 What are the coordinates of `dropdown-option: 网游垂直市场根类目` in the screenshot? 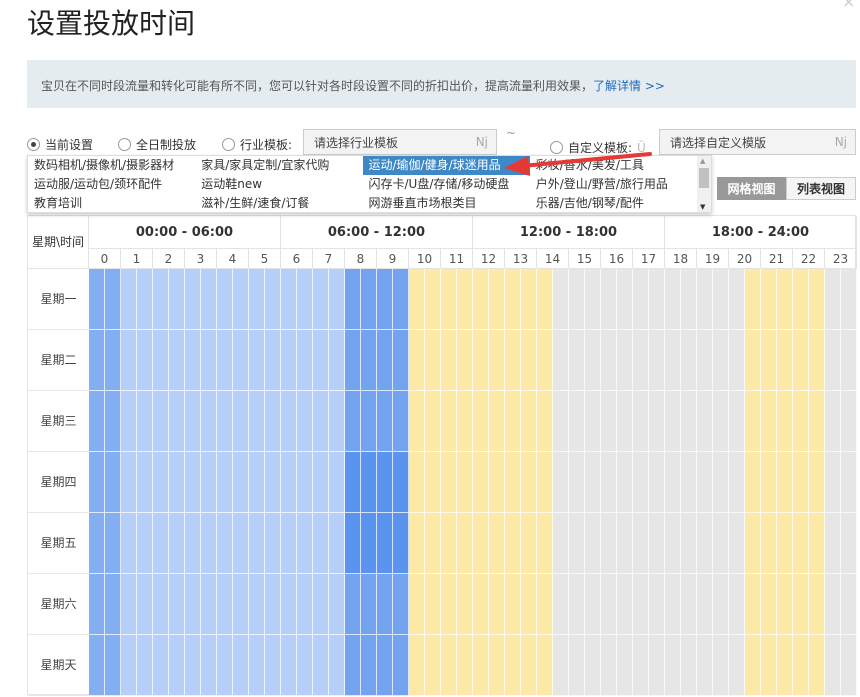 It's located at (422, 203).